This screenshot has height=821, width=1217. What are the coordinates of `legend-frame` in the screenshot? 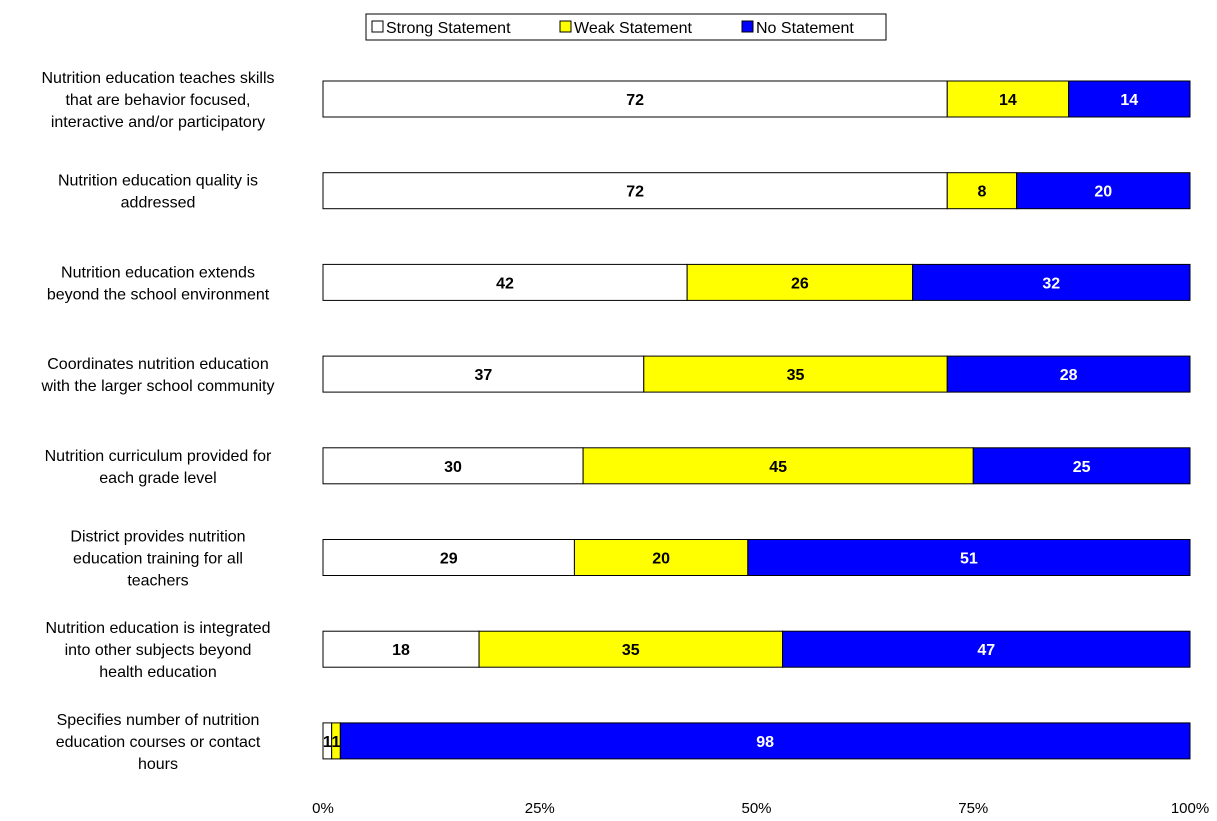 It's located at (626, 27).